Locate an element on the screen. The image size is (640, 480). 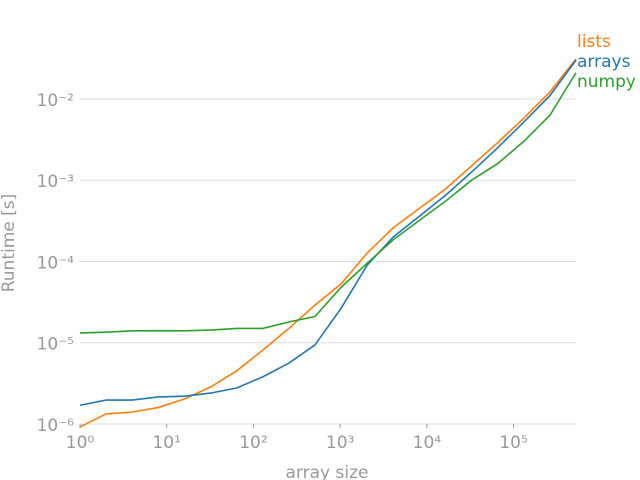
y-tick-label: 10⁻⁴ is located at coordinates (56, 263).